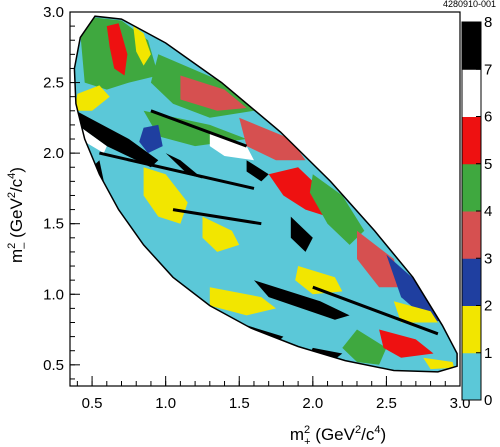  What do you see at coordinates (312, 403) in the screenshot?
I see `x-tick-label: 2.0` at bounding box center [312, 403].